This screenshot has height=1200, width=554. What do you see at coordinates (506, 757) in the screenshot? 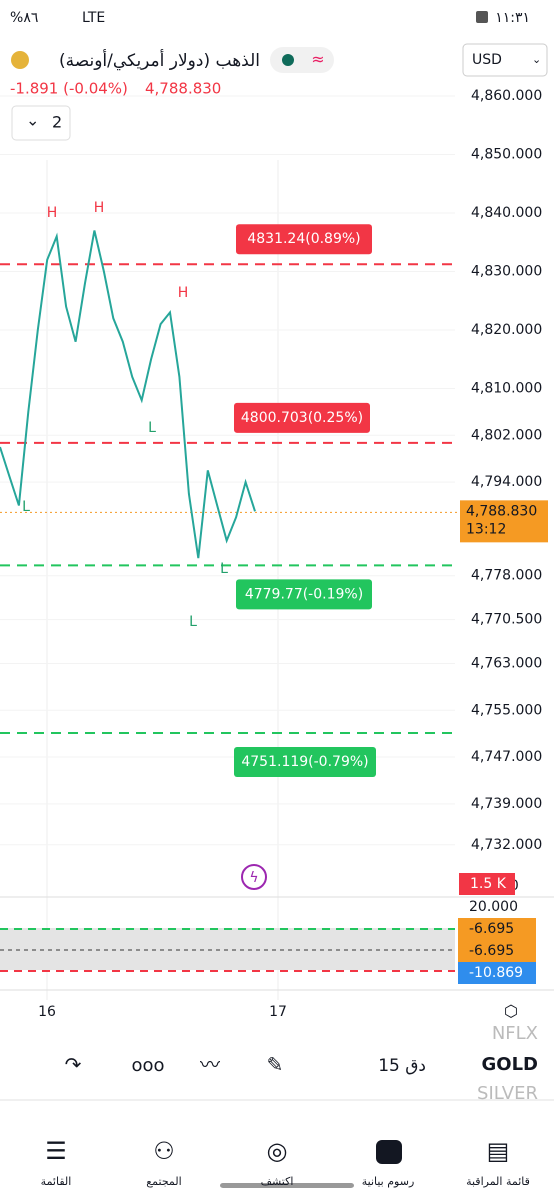
I see `y-tick-label: 4,747.000` at bounding box center [506, 757].